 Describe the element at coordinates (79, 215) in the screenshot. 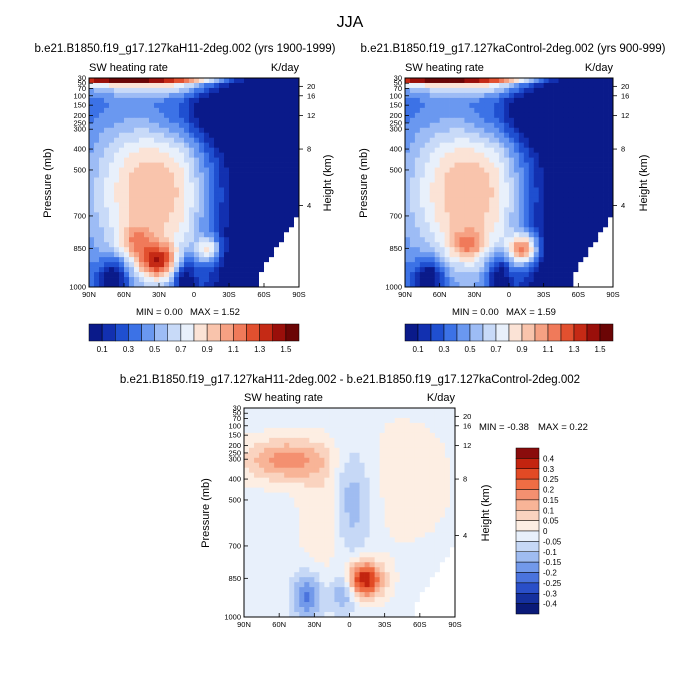

I see `y-tick-label: 700` at that location.